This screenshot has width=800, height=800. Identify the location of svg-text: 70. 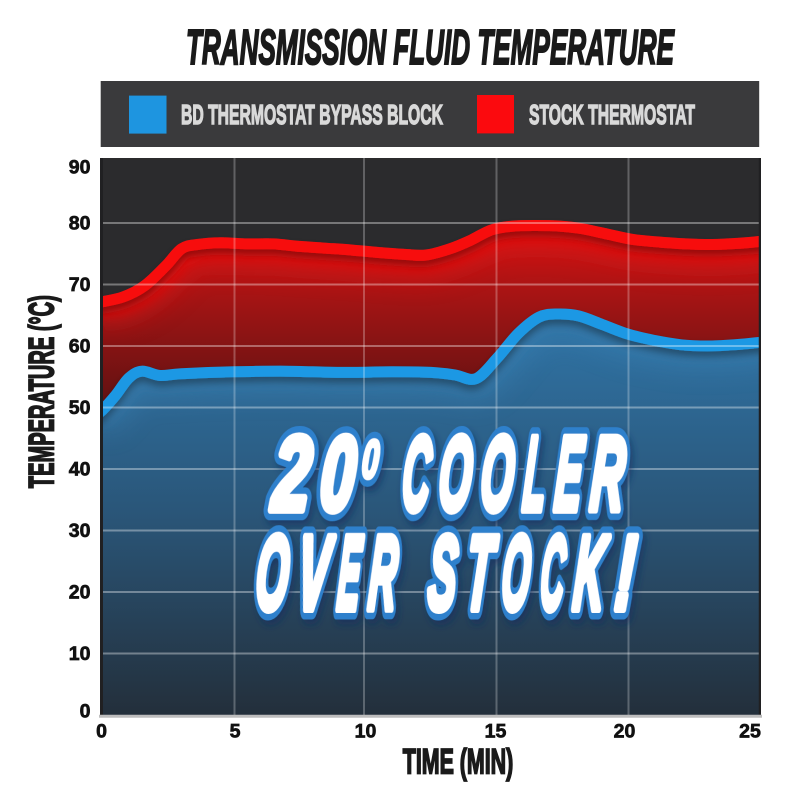
(80, 285).